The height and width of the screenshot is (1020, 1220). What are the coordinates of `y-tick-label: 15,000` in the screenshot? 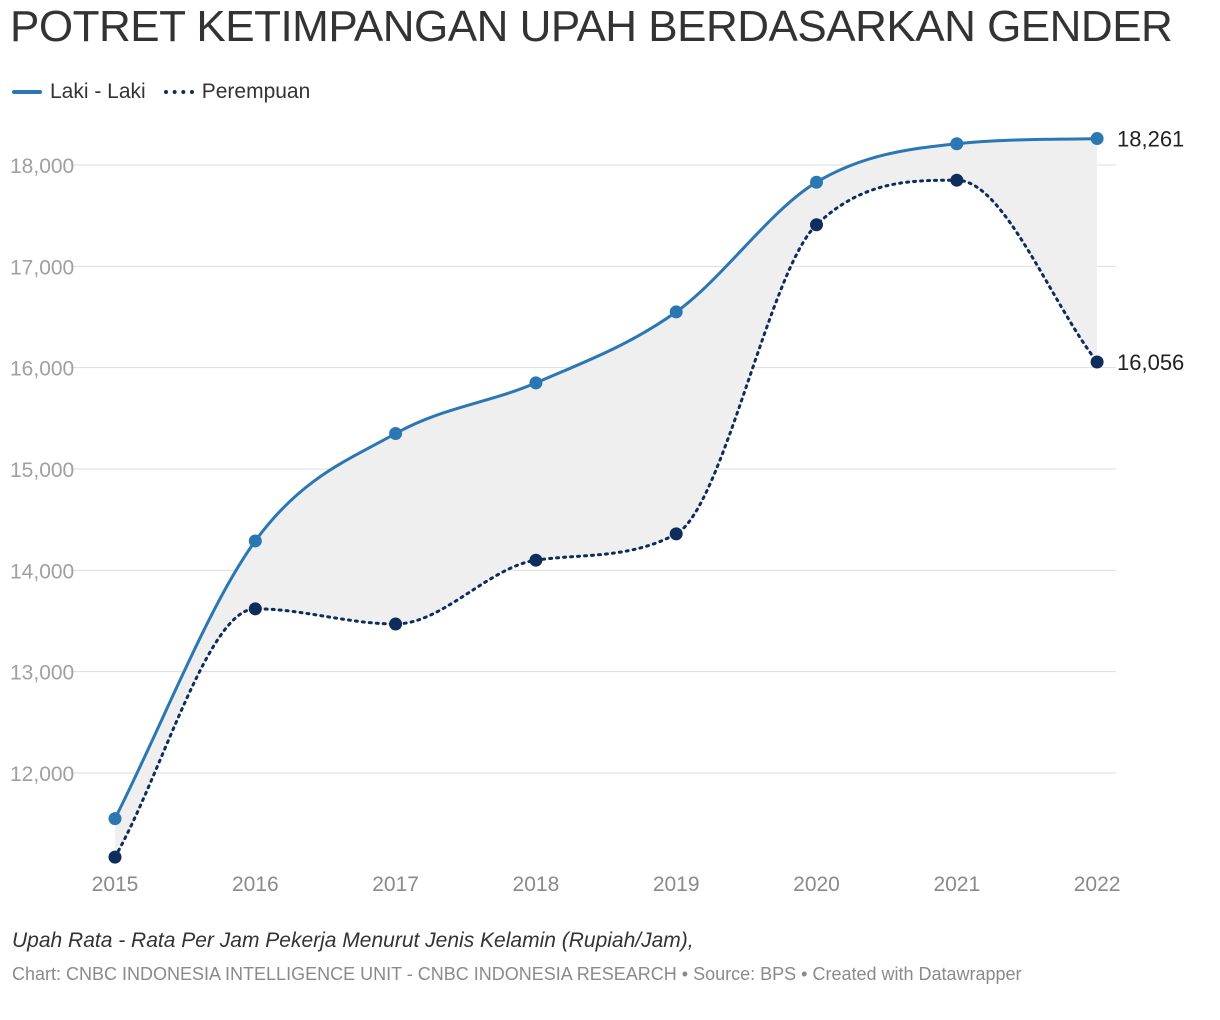 It's located at (42, 470).